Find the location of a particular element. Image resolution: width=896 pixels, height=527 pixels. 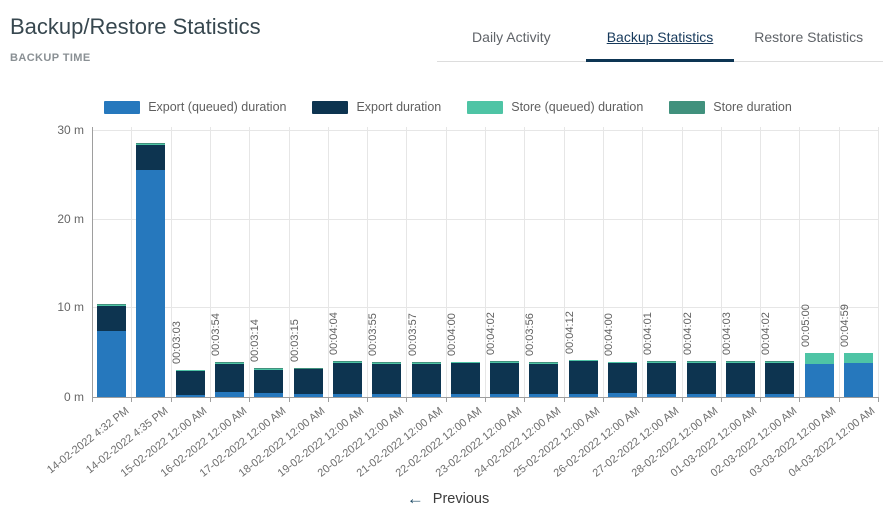

tab-daily-activity: Daily Activity is located at coordinates (511, 37).